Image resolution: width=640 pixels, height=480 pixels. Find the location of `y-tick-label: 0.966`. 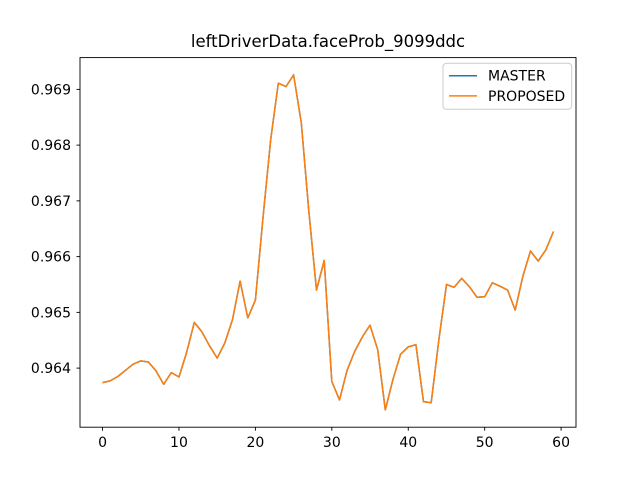

y-tick-label: 0.966 is located at coordinates (51, 258).